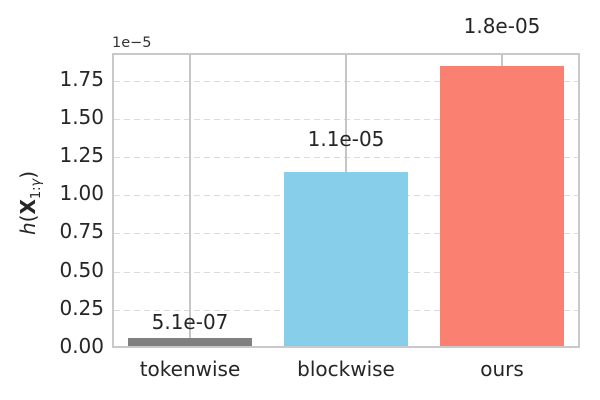  I want to click on x-tick-label-tokenwise: tokenwise, so click(190, 369).